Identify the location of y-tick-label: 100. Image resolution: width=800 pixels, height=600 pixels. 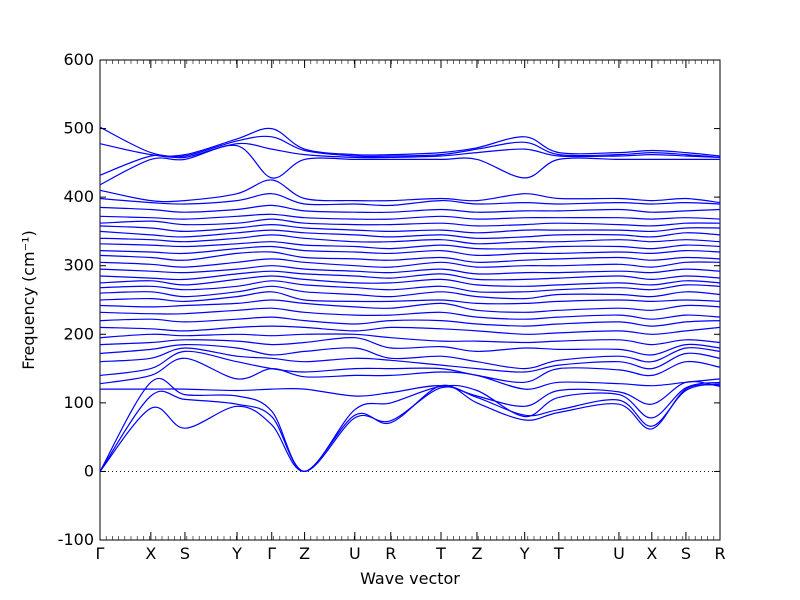
(78, 402).